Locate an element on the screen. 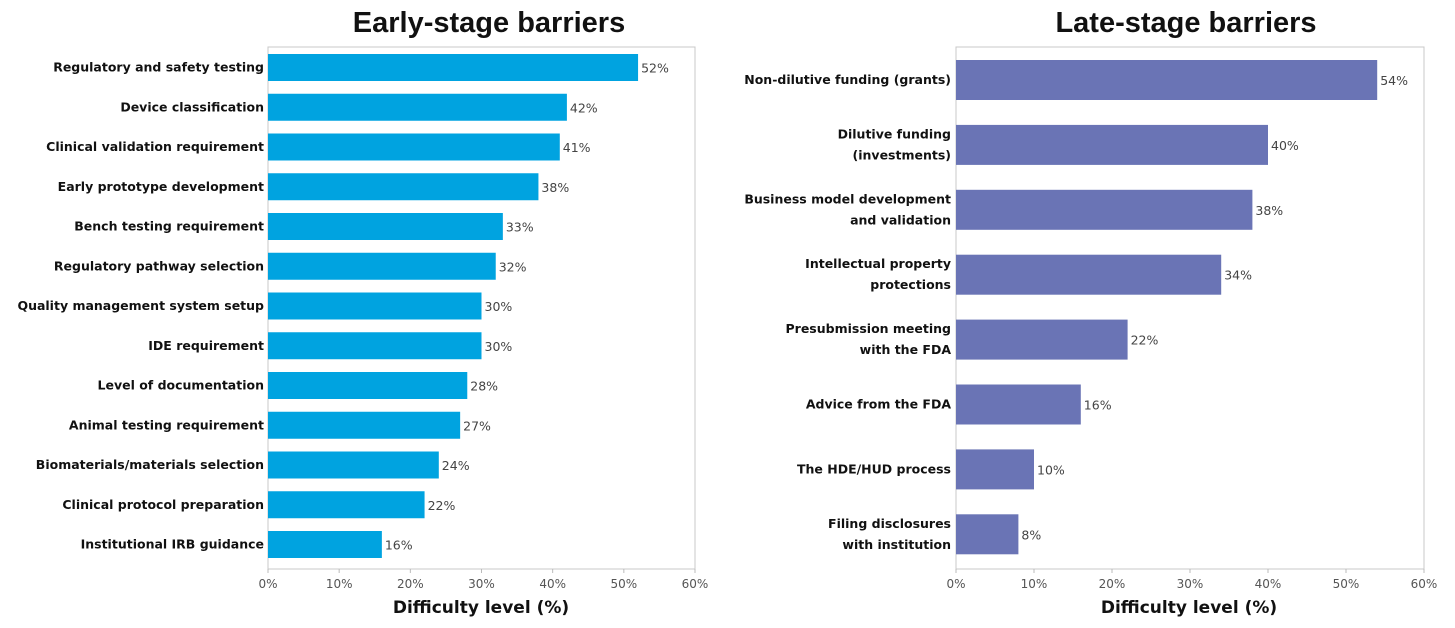  early-stage-data-label: 32% is located at coordinates (513, 266).